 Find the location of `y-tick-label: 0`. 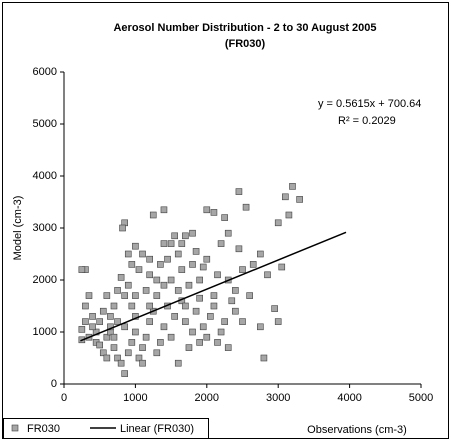

y-tick-label: 0 is located at coordinates (54, 384).